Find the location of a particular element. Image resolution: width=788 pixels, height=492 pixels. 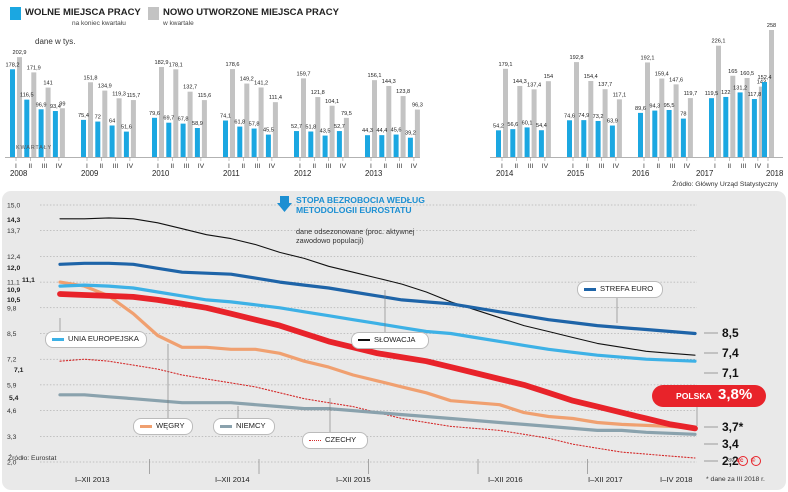

label-czechy: CZECHY is located at coordinates (341, 439).